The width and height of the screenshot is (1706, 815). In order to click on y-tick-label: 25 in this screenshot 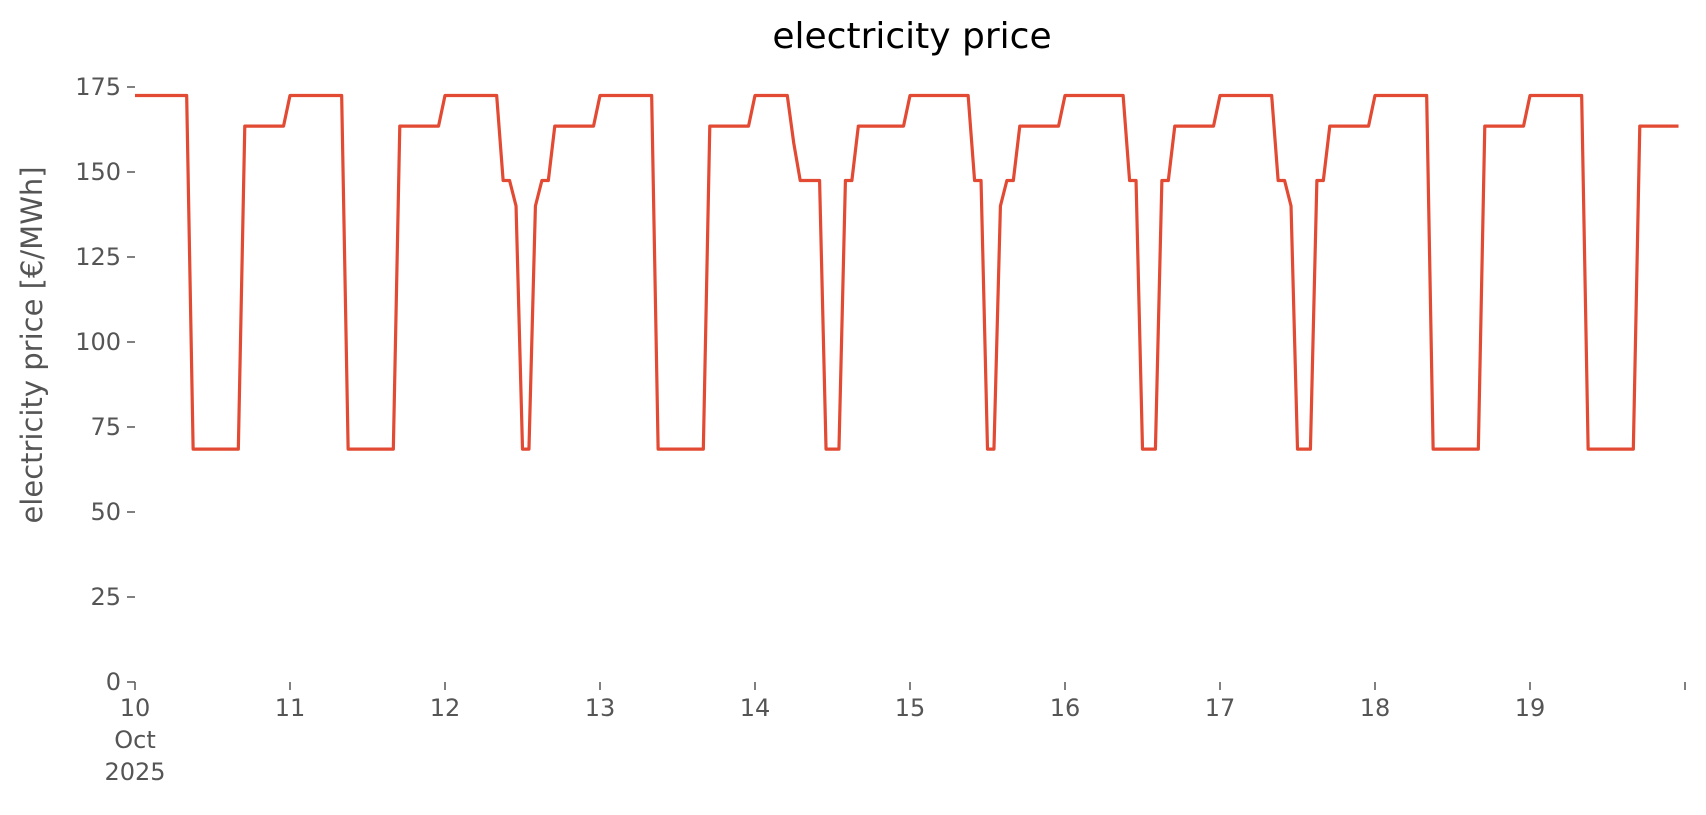, I will do `click(105, 597)`.